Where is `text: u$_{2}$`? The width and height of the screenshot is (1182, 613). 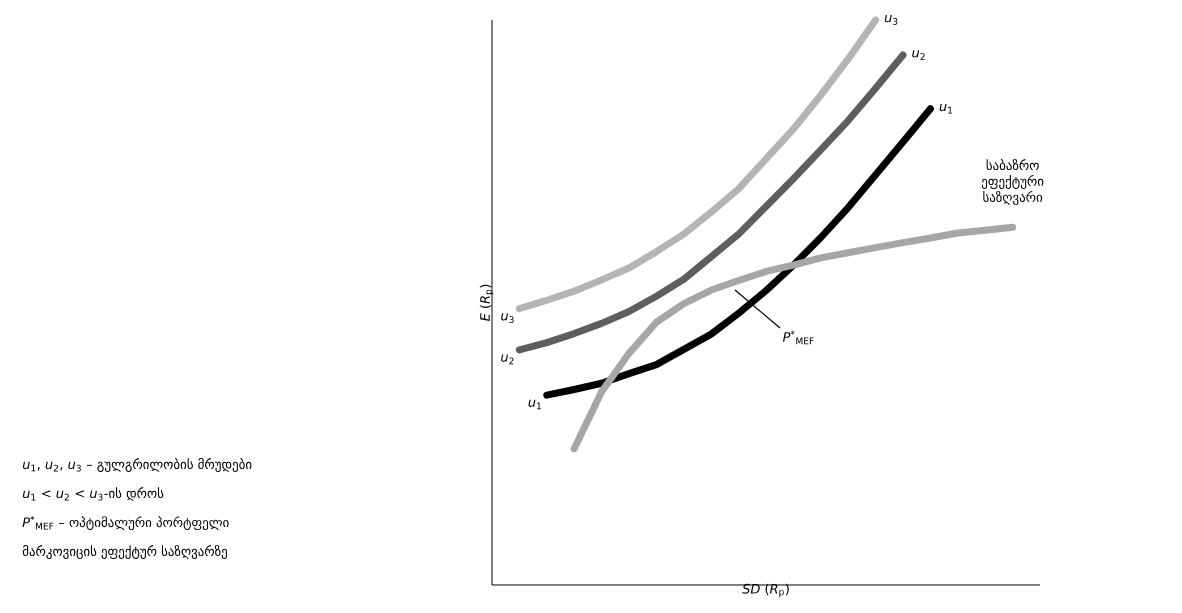 text: u$_{2}$ is located at coordinates (918, 55).